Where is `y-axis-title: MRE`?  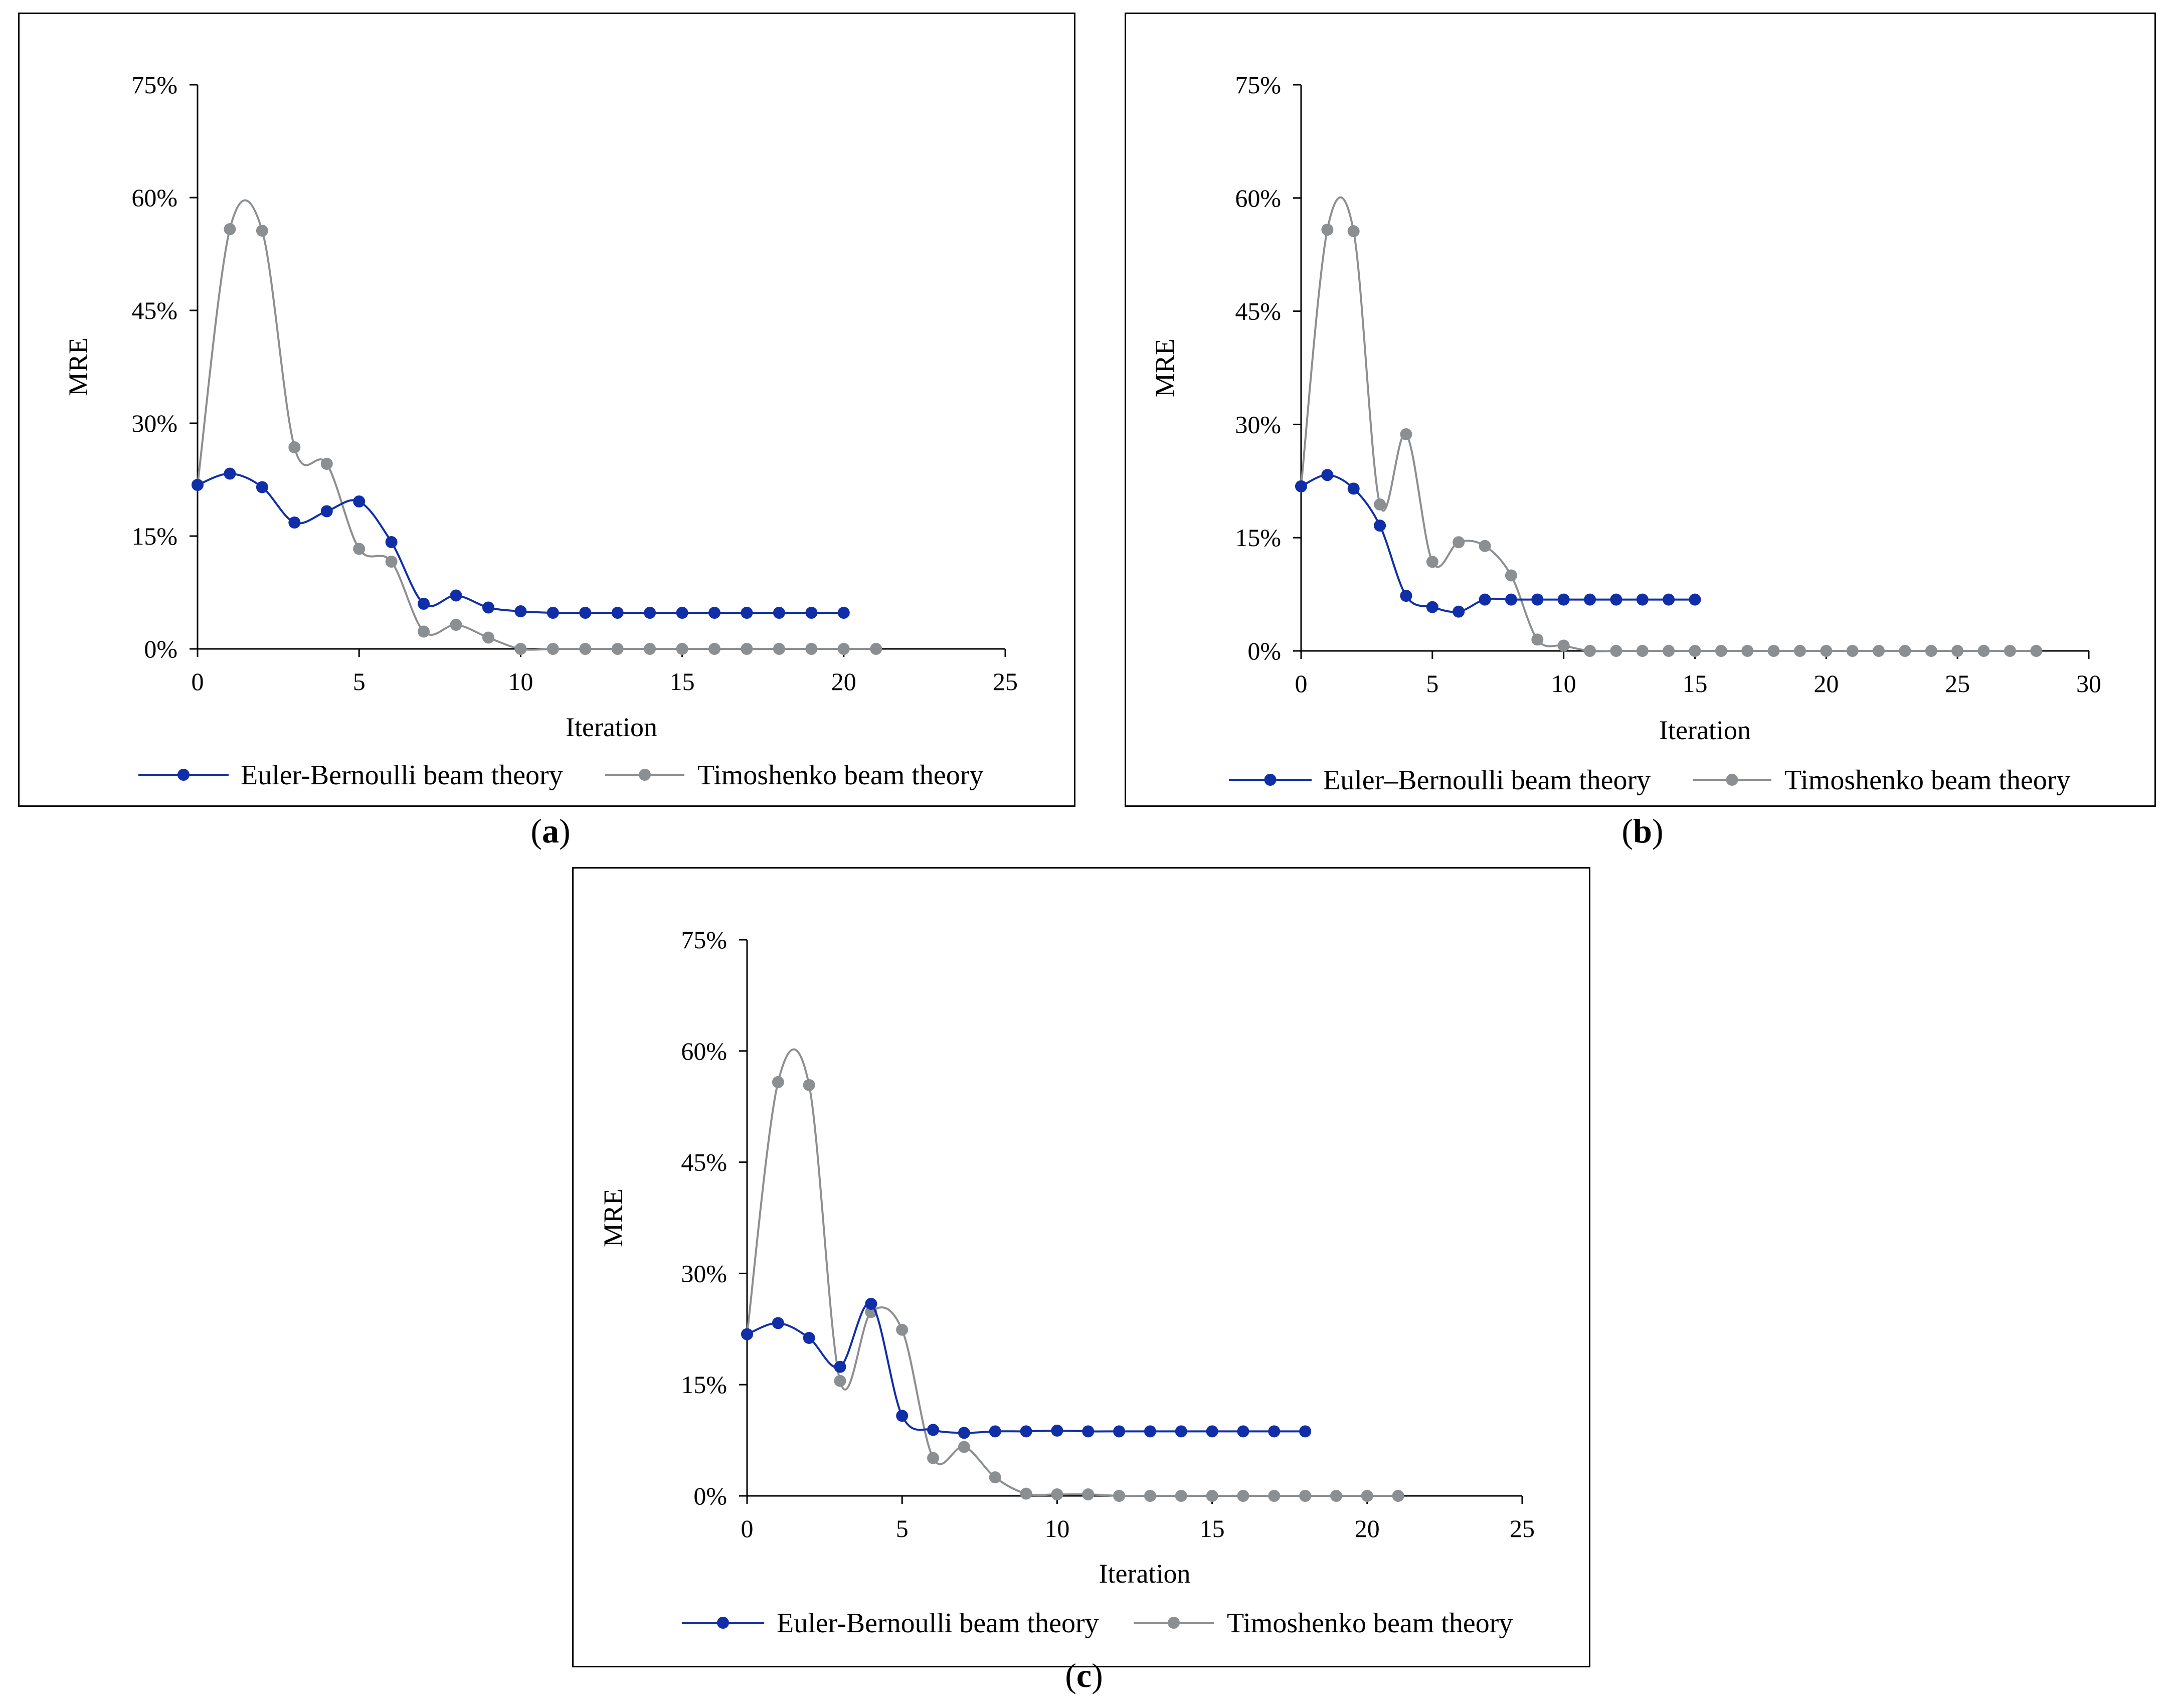
y-axis-title: MRE is located at coordinates (613, 1217).